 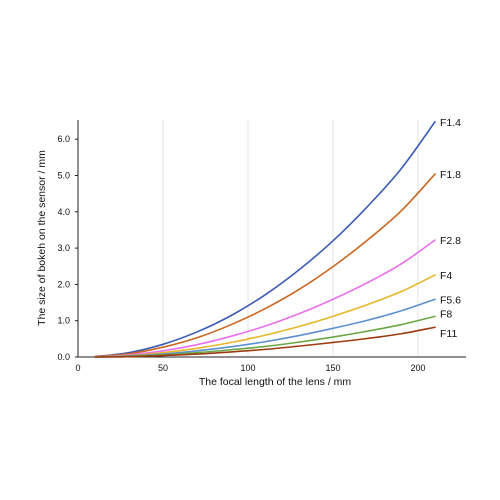 I want to click on y-tick-label: 0.0, so click(x=63, y=357).